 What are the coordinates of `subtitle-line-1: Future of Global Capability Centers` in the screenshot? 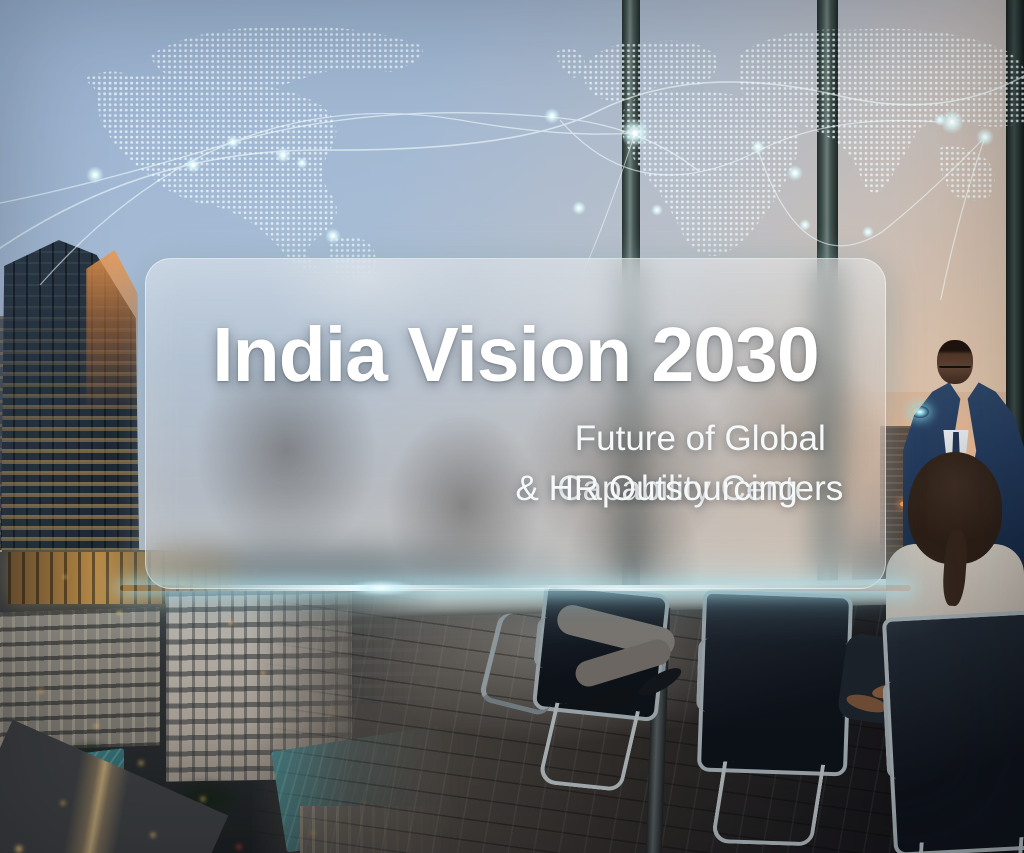 It's located at (700, 463).